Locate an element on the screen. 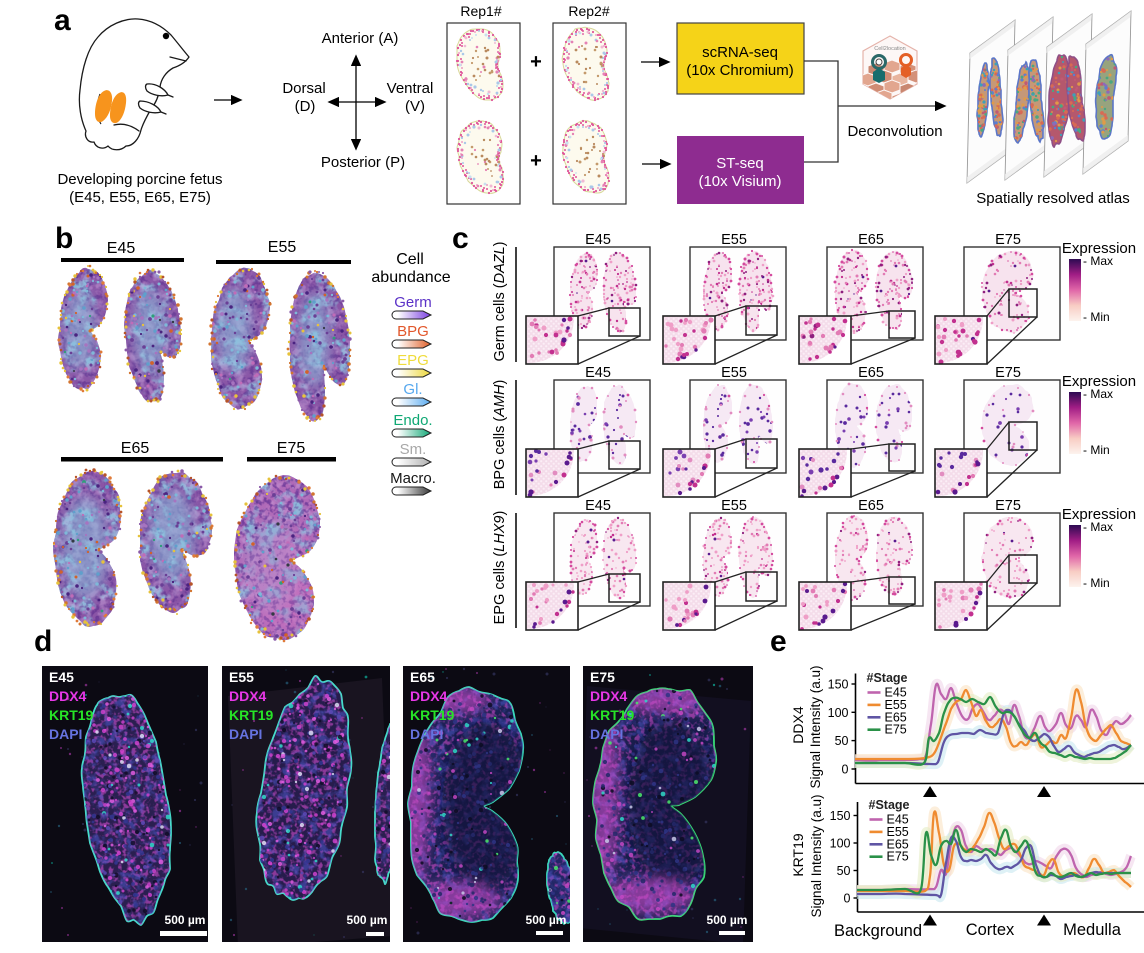 The image size is (1144, 953). svg-text: Cell is located at coordinates (410, 259).